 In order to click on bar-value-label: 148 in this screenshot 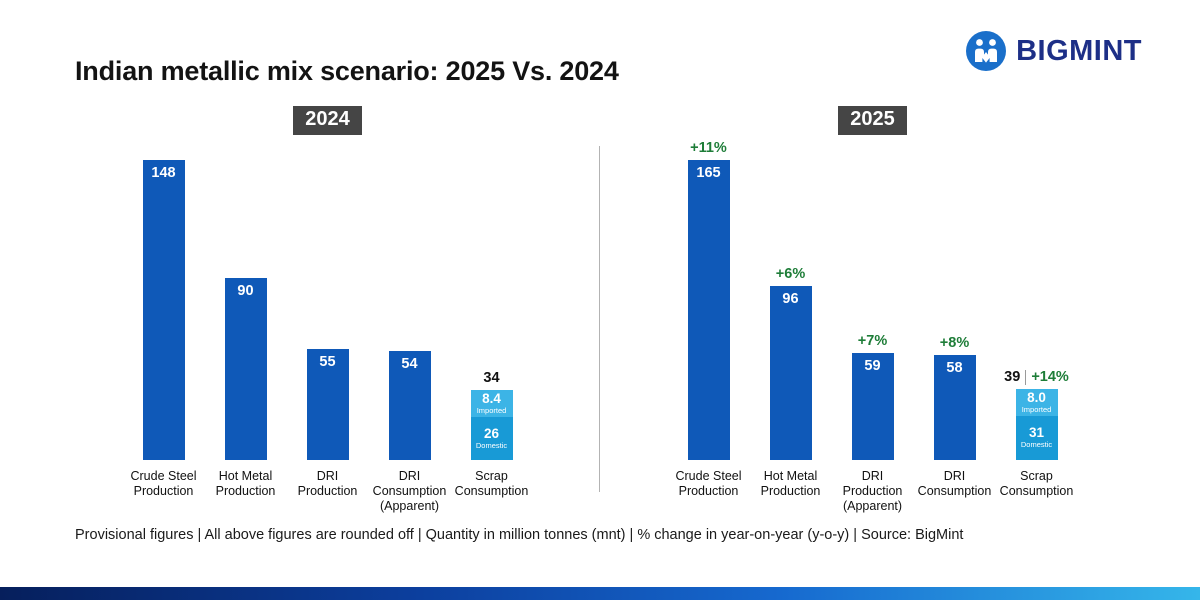, I will do `click(163, 173)`.